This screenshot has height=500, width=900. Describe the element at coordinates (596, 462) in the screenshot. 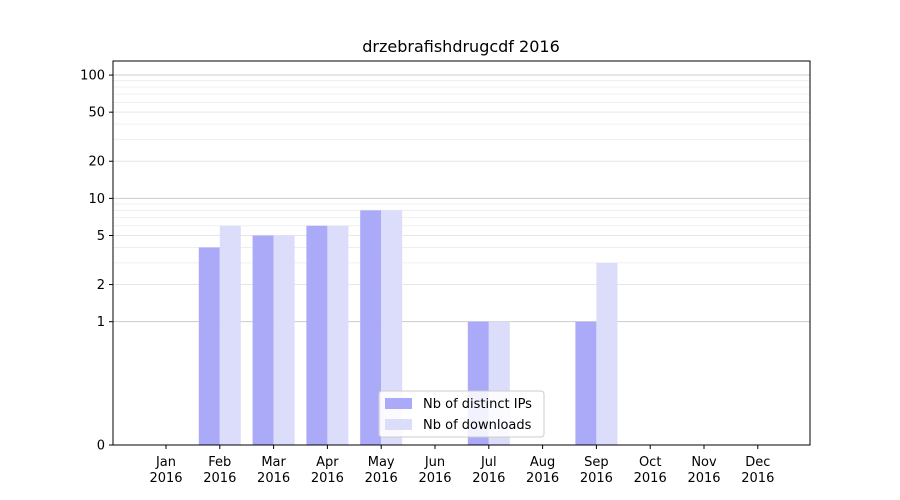

I see `x-tick-label-month: Sep` at that location.